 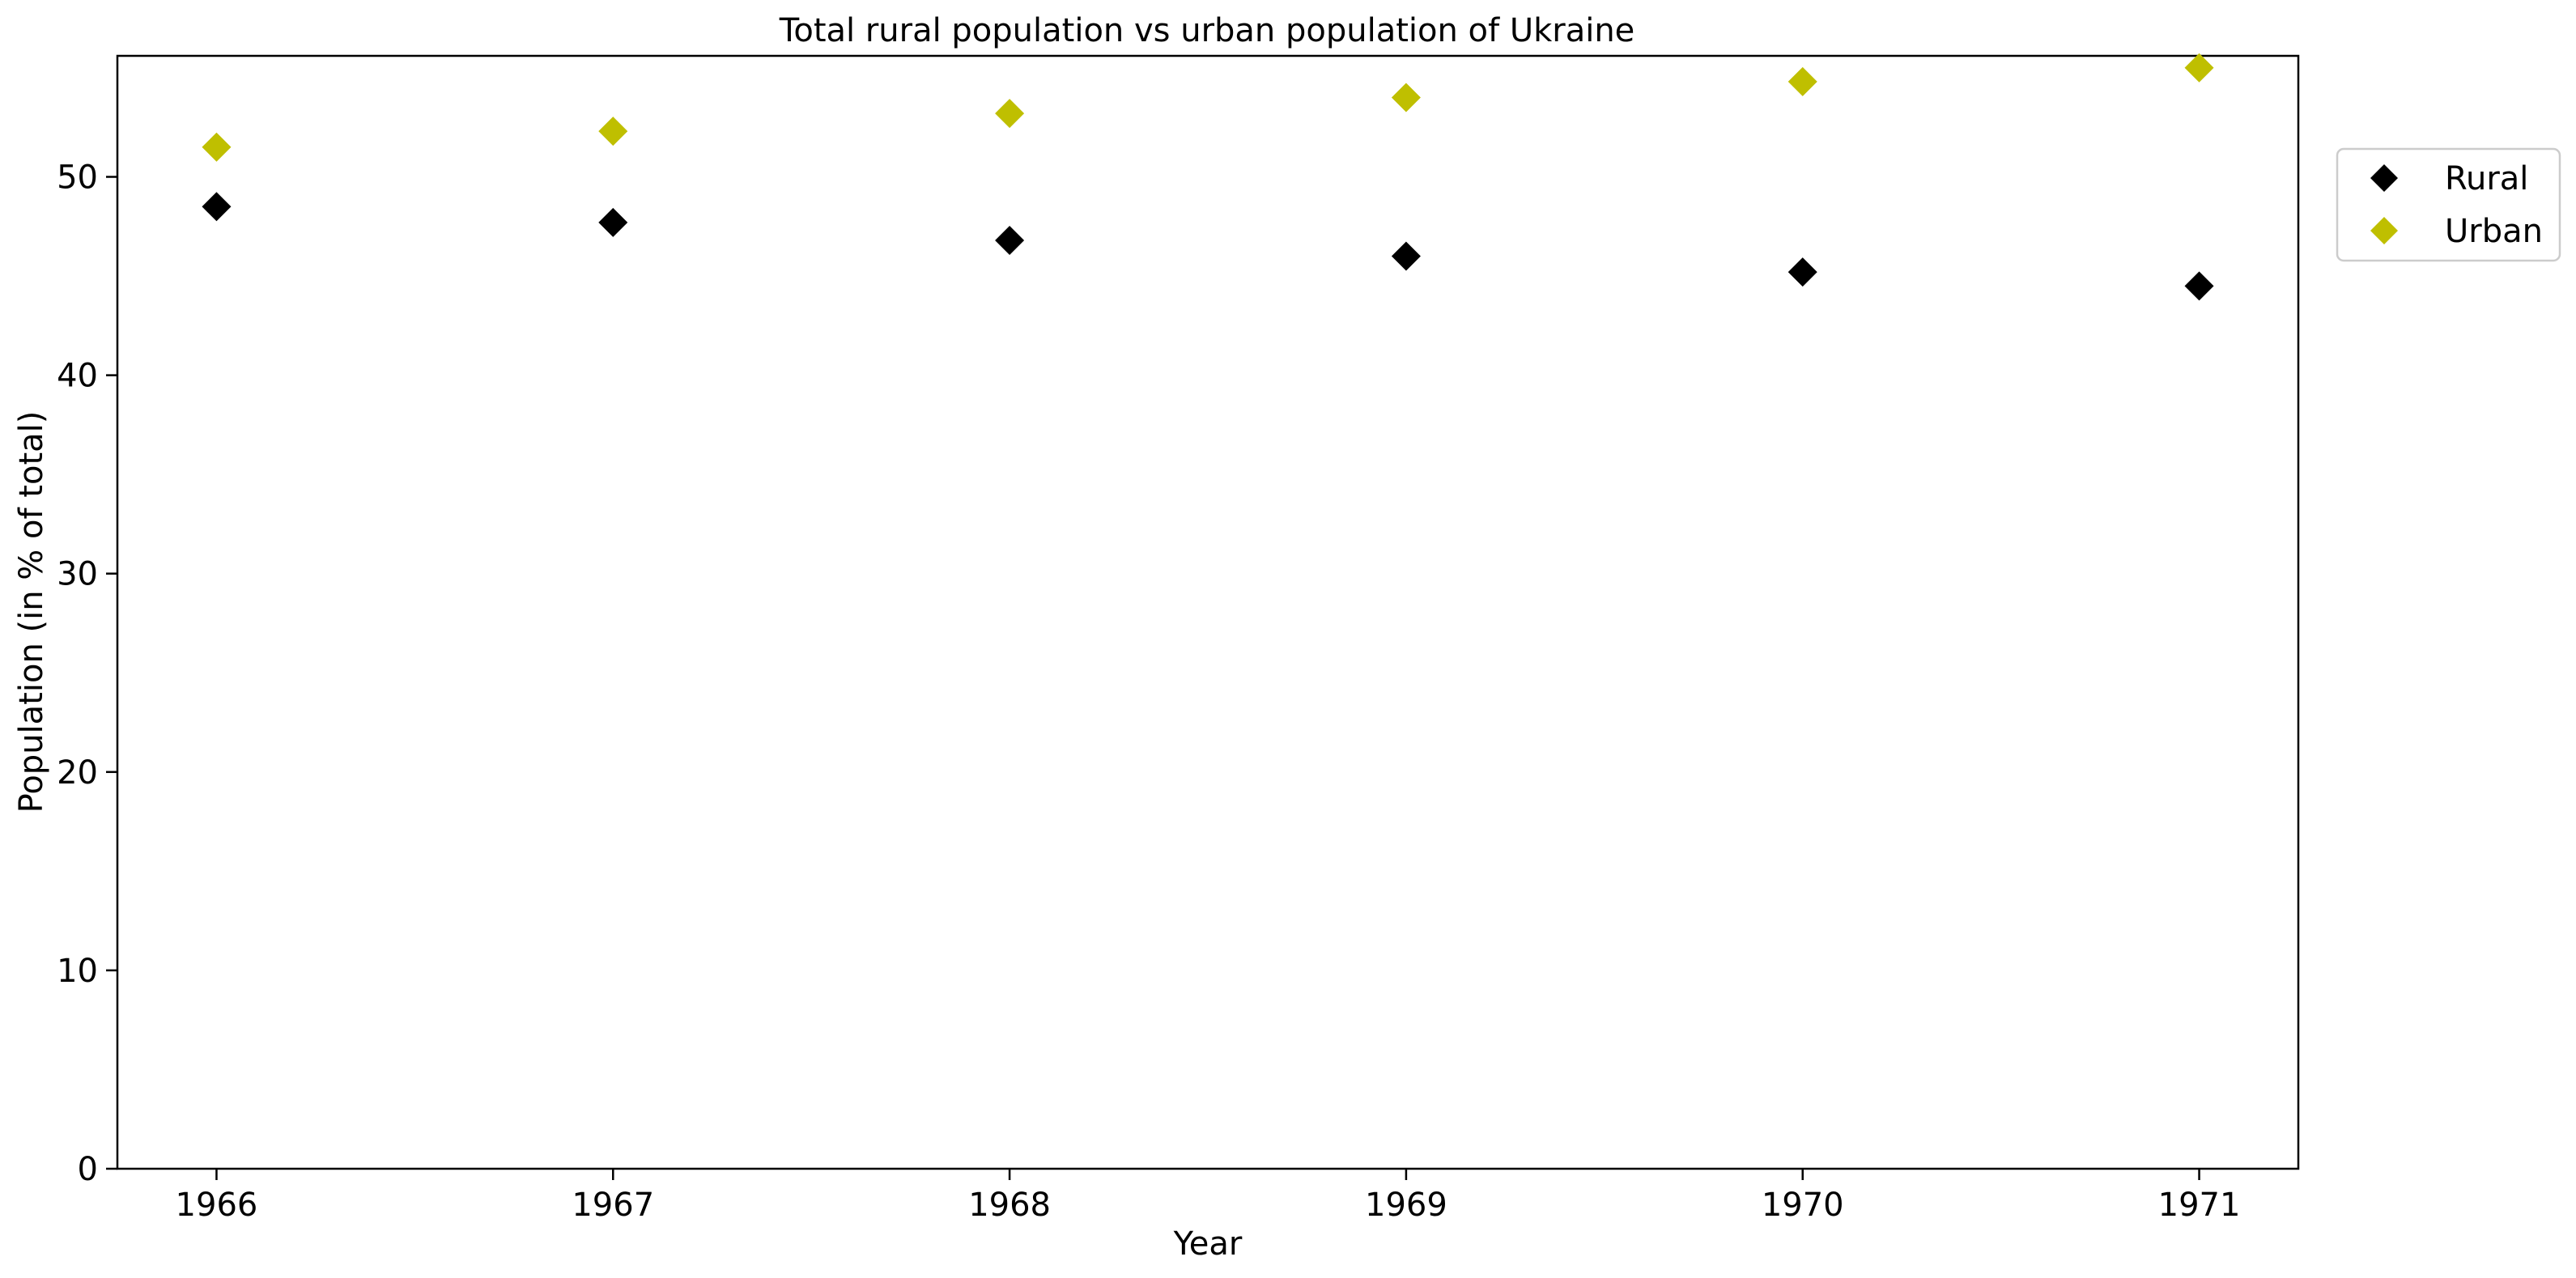 What do you see at coordinates (1406, 1205) in the screenshot?
I see `x-tick-label: 1969` at bounding box center [1406, 1205].